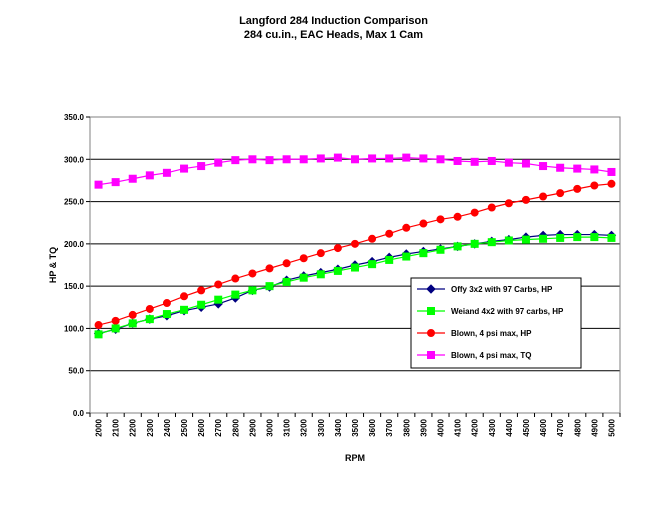  I want to click on y-tick-label: 350.0, so click(74, 117).